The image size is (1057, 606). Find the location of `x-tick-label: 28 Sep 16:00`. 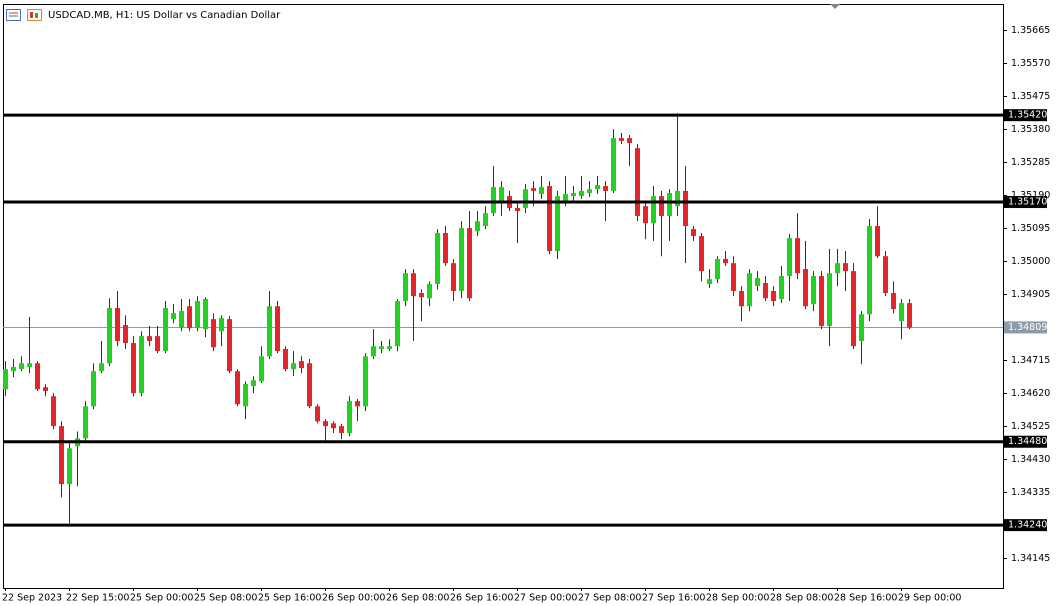

x-tick-label: 28 Sep 16:00 is located at coordinates (865, 598).